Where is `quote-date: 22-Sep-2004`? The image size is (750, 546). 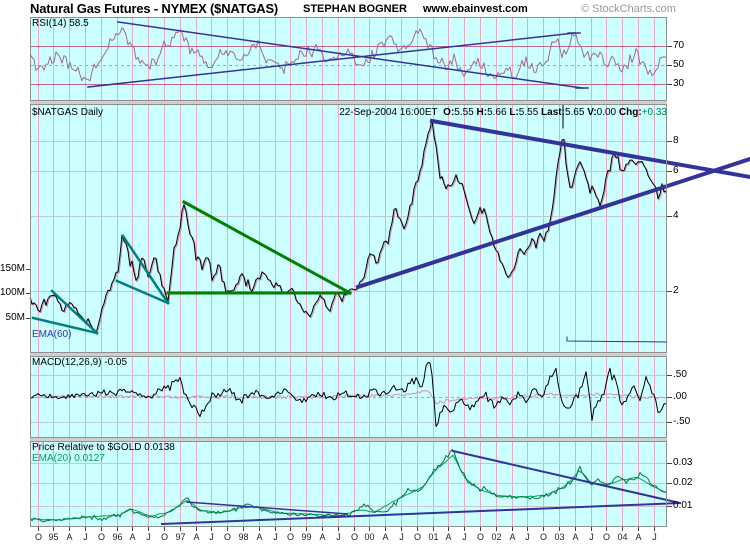 quote-date: 22-Sep-2004 is located at coordinates (368, 112).